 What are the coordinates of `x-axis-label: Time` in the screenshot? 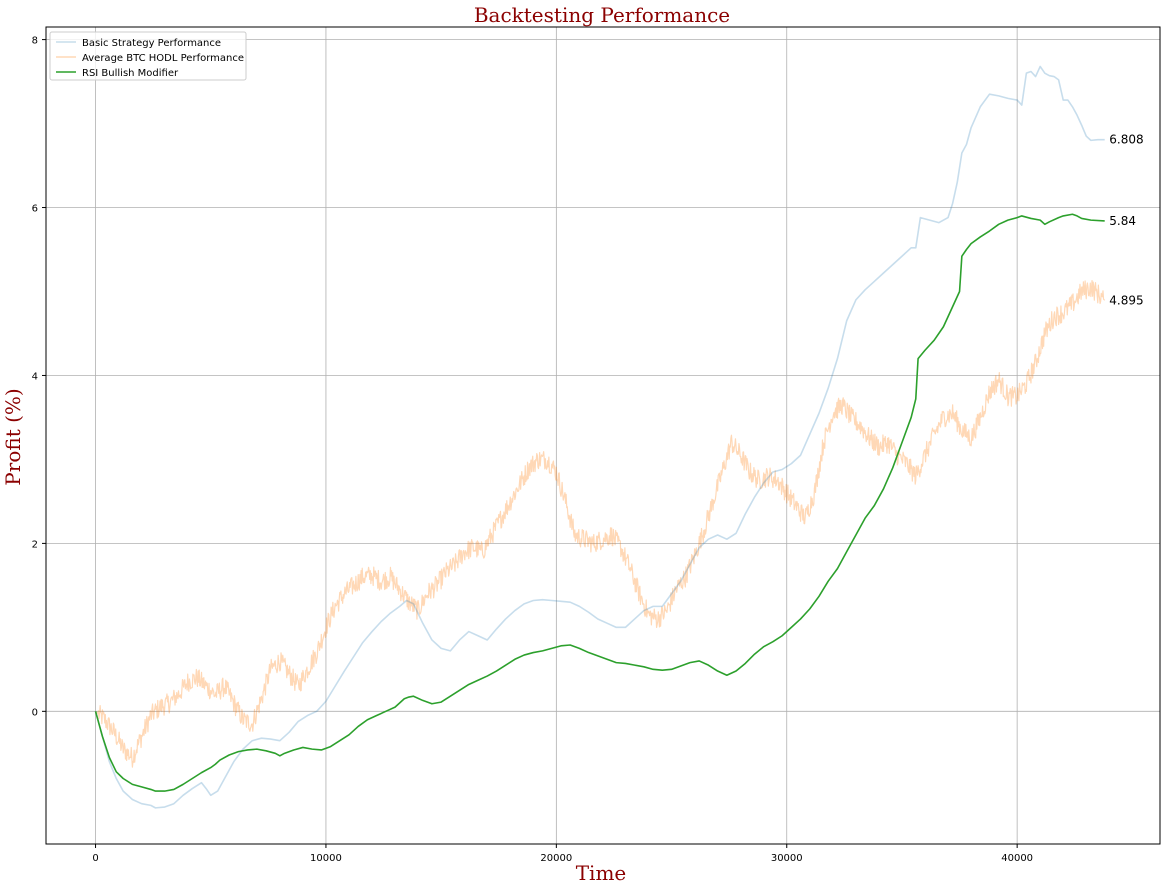 It's located at (601, 873).